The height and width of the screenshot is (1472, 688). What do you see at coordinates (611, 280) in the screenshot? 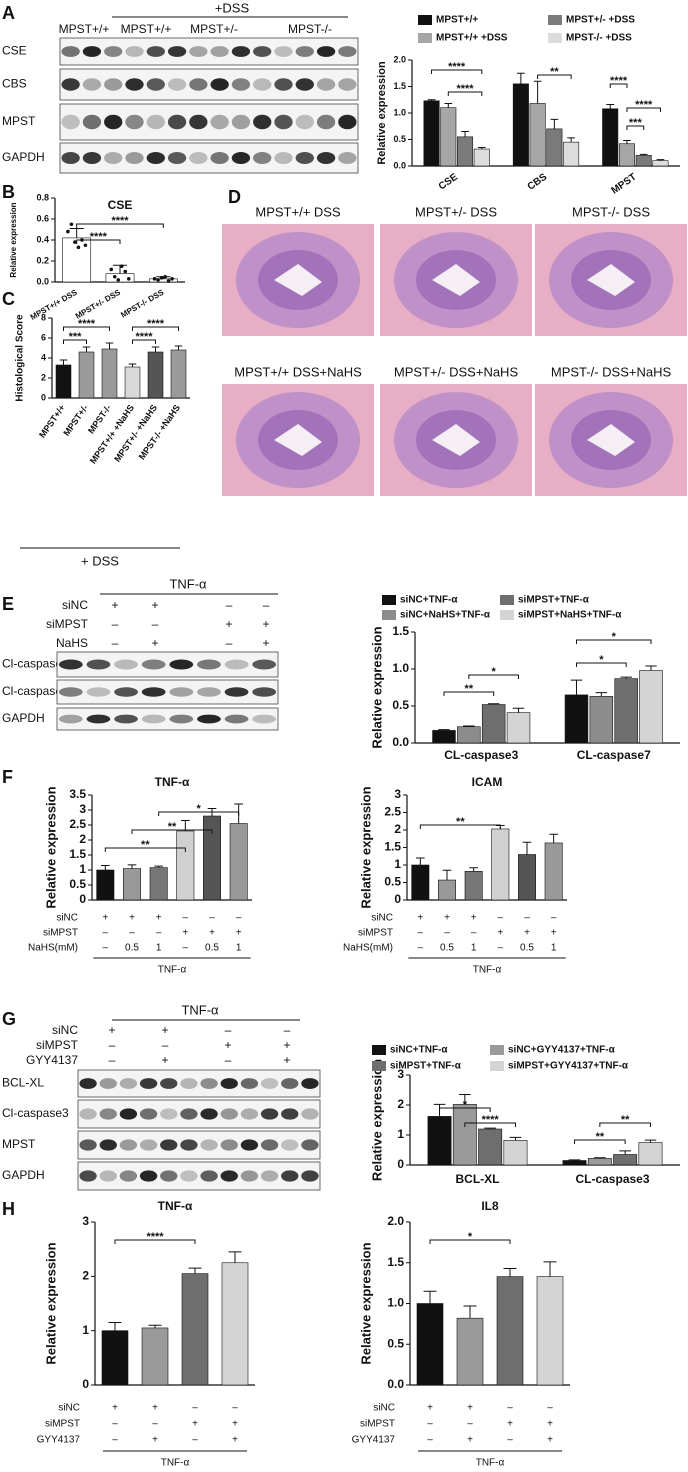
I see `lumen` at bounding box center [611, 280].